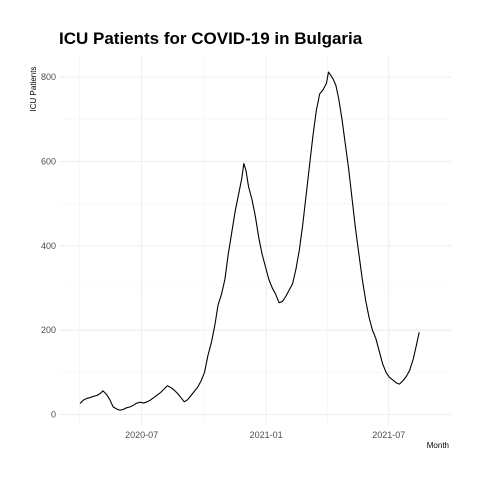 The image size is (480, 480). I want to click on chart-title: ICU Patients for COVID-19 in Bulgaria, so click(211, 38).